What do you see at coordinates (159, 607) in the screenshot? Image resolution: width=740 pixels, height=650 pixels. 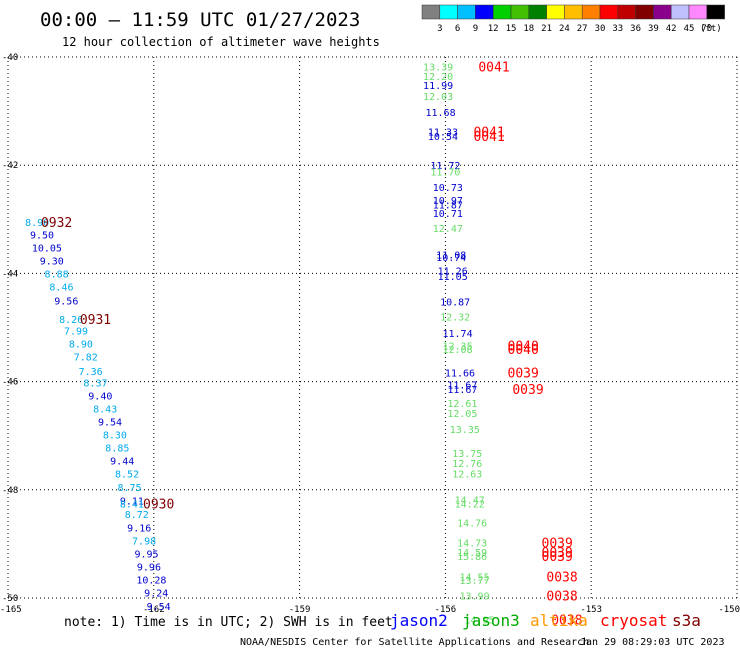 I see `wave-height-value: 9.54` at bounding box center [159, 607].